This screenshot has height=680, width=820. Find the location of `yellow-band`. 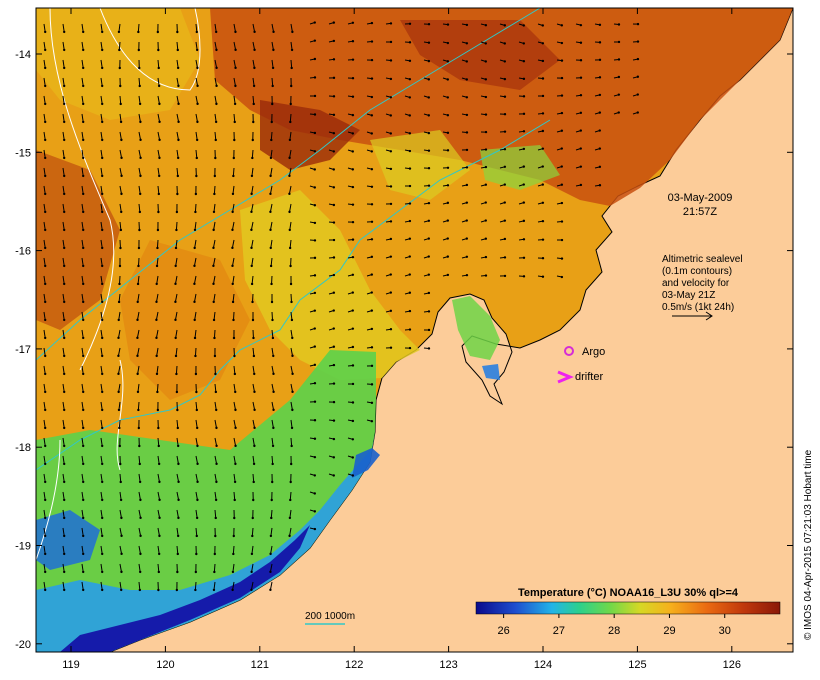

yellow-band is located at coordinates (330, 285).